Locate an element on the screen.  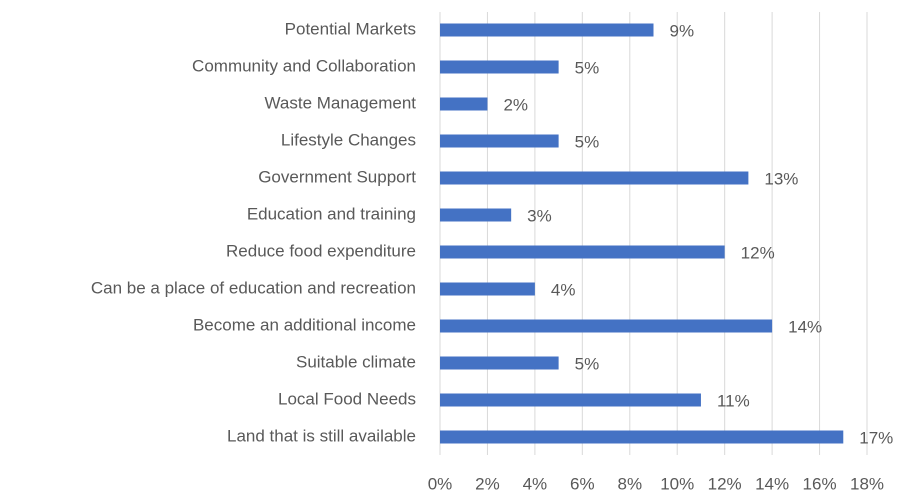
category-label: Waste Management is located at coordinates (341, 102).